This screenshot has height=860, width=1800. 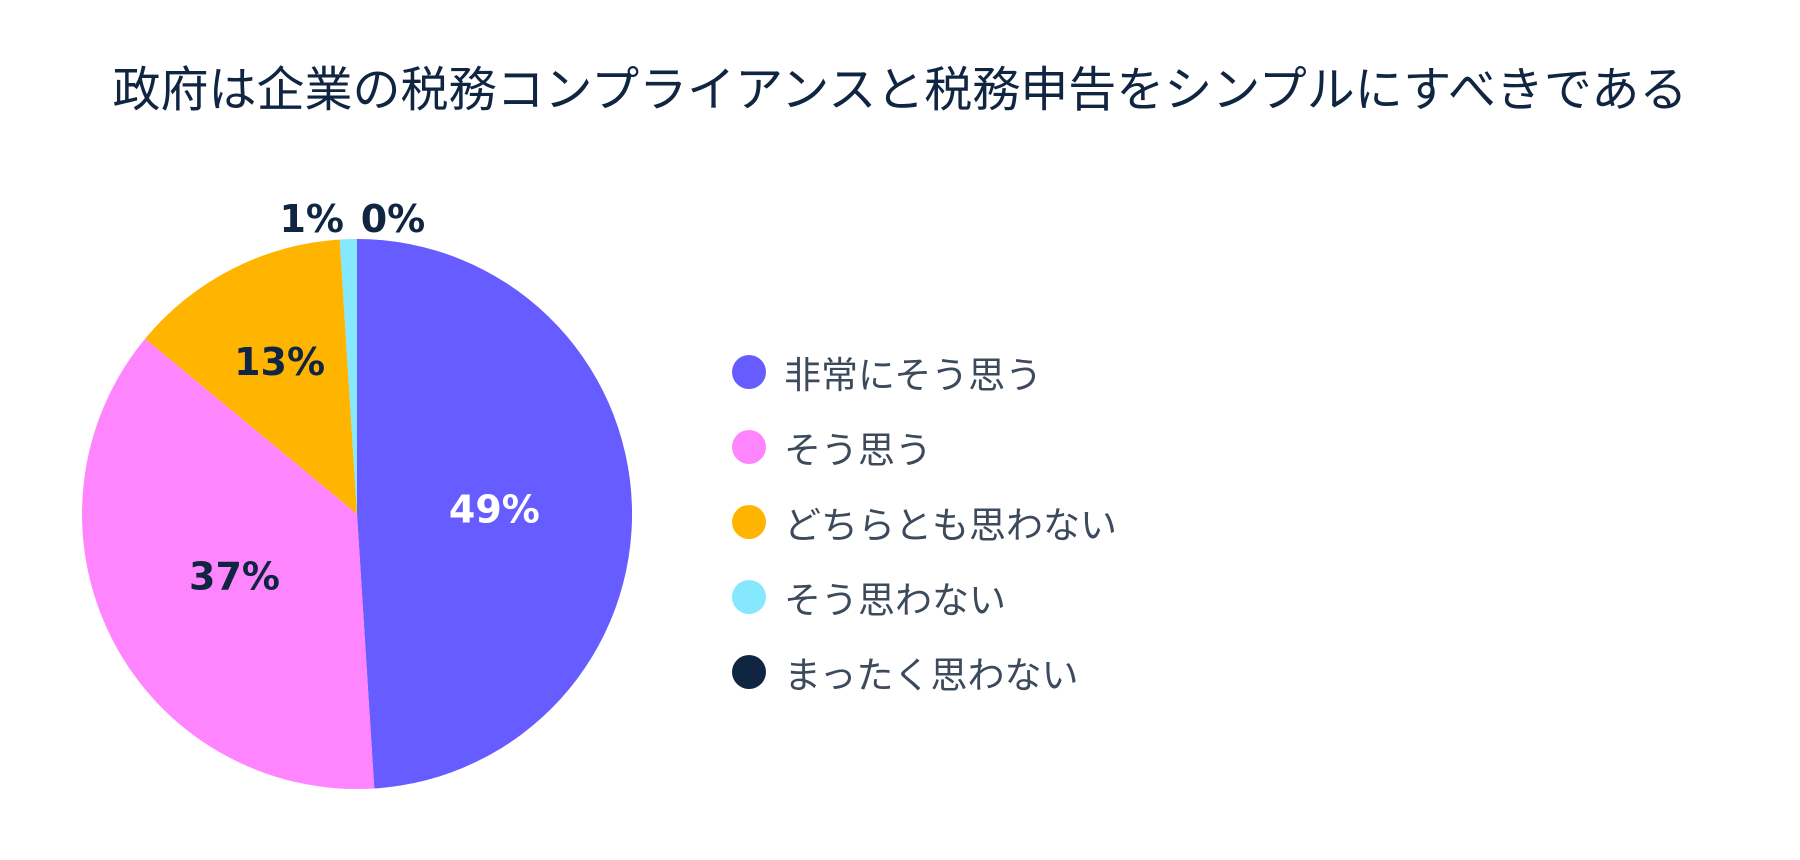 I want to click on legend-item-3: どちらとも思わない, so click(x=924, y=521).